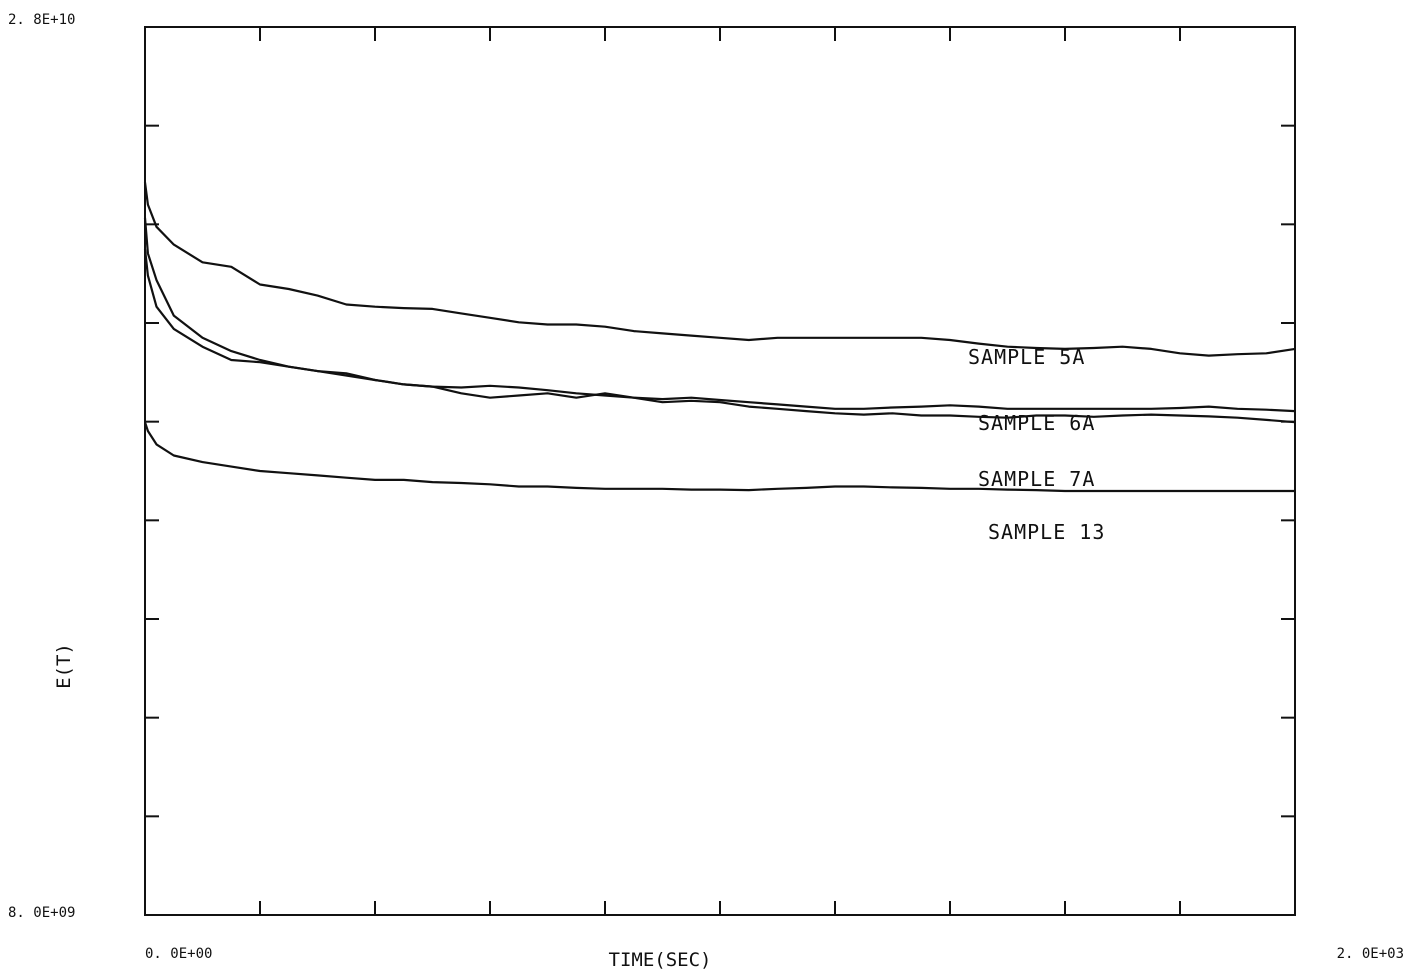  What do you see at coordinates (1036, 479) in the screenshot?
I see `series-label-sample-7a: SAMPLE 7A` at bounding box center [1036, 479].